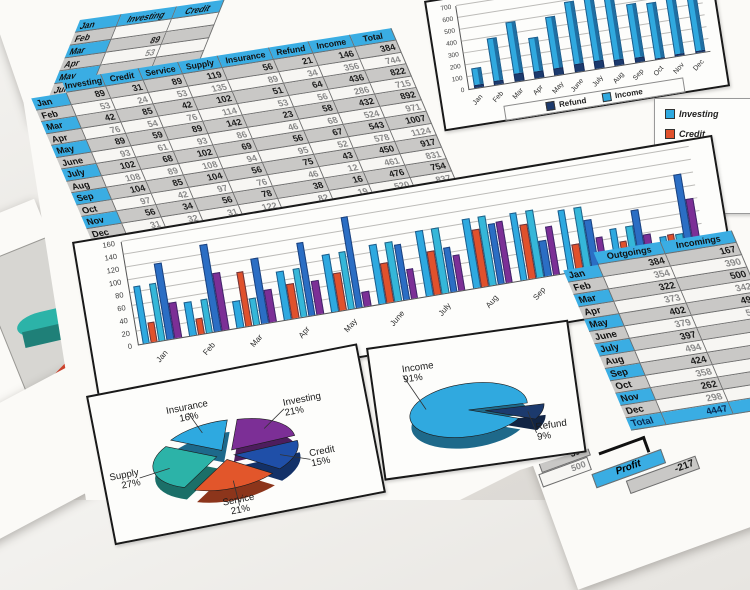 This screenshot has height=590, width=750. Describe the element at coordinates (323, 457) in the screenshot. I see `credit-pie-label: Credit15%` at that location.